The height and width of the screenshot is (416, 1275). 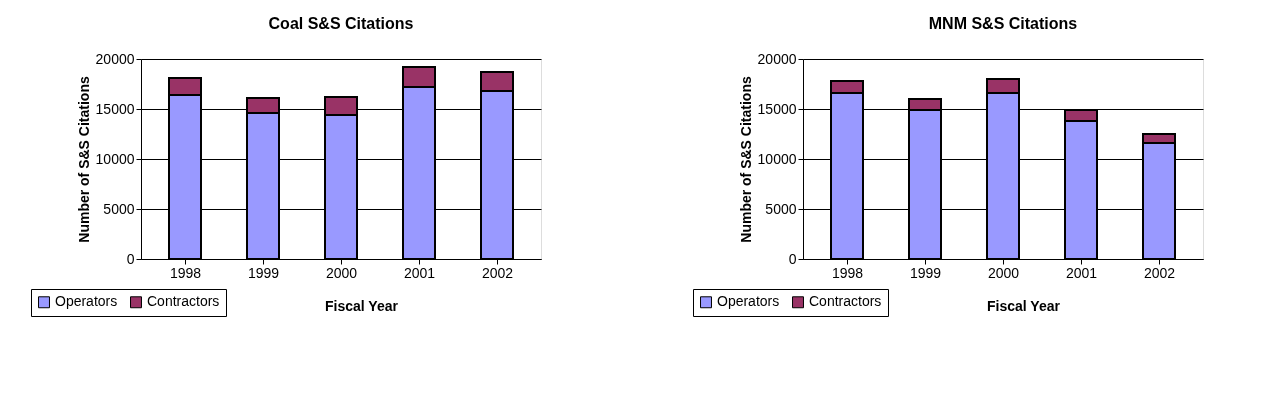 What do you see at coordinates (341, 23) in the screenshot?
I see `chart-title: Coal S&S Citations` at bounding box center [341, 23].